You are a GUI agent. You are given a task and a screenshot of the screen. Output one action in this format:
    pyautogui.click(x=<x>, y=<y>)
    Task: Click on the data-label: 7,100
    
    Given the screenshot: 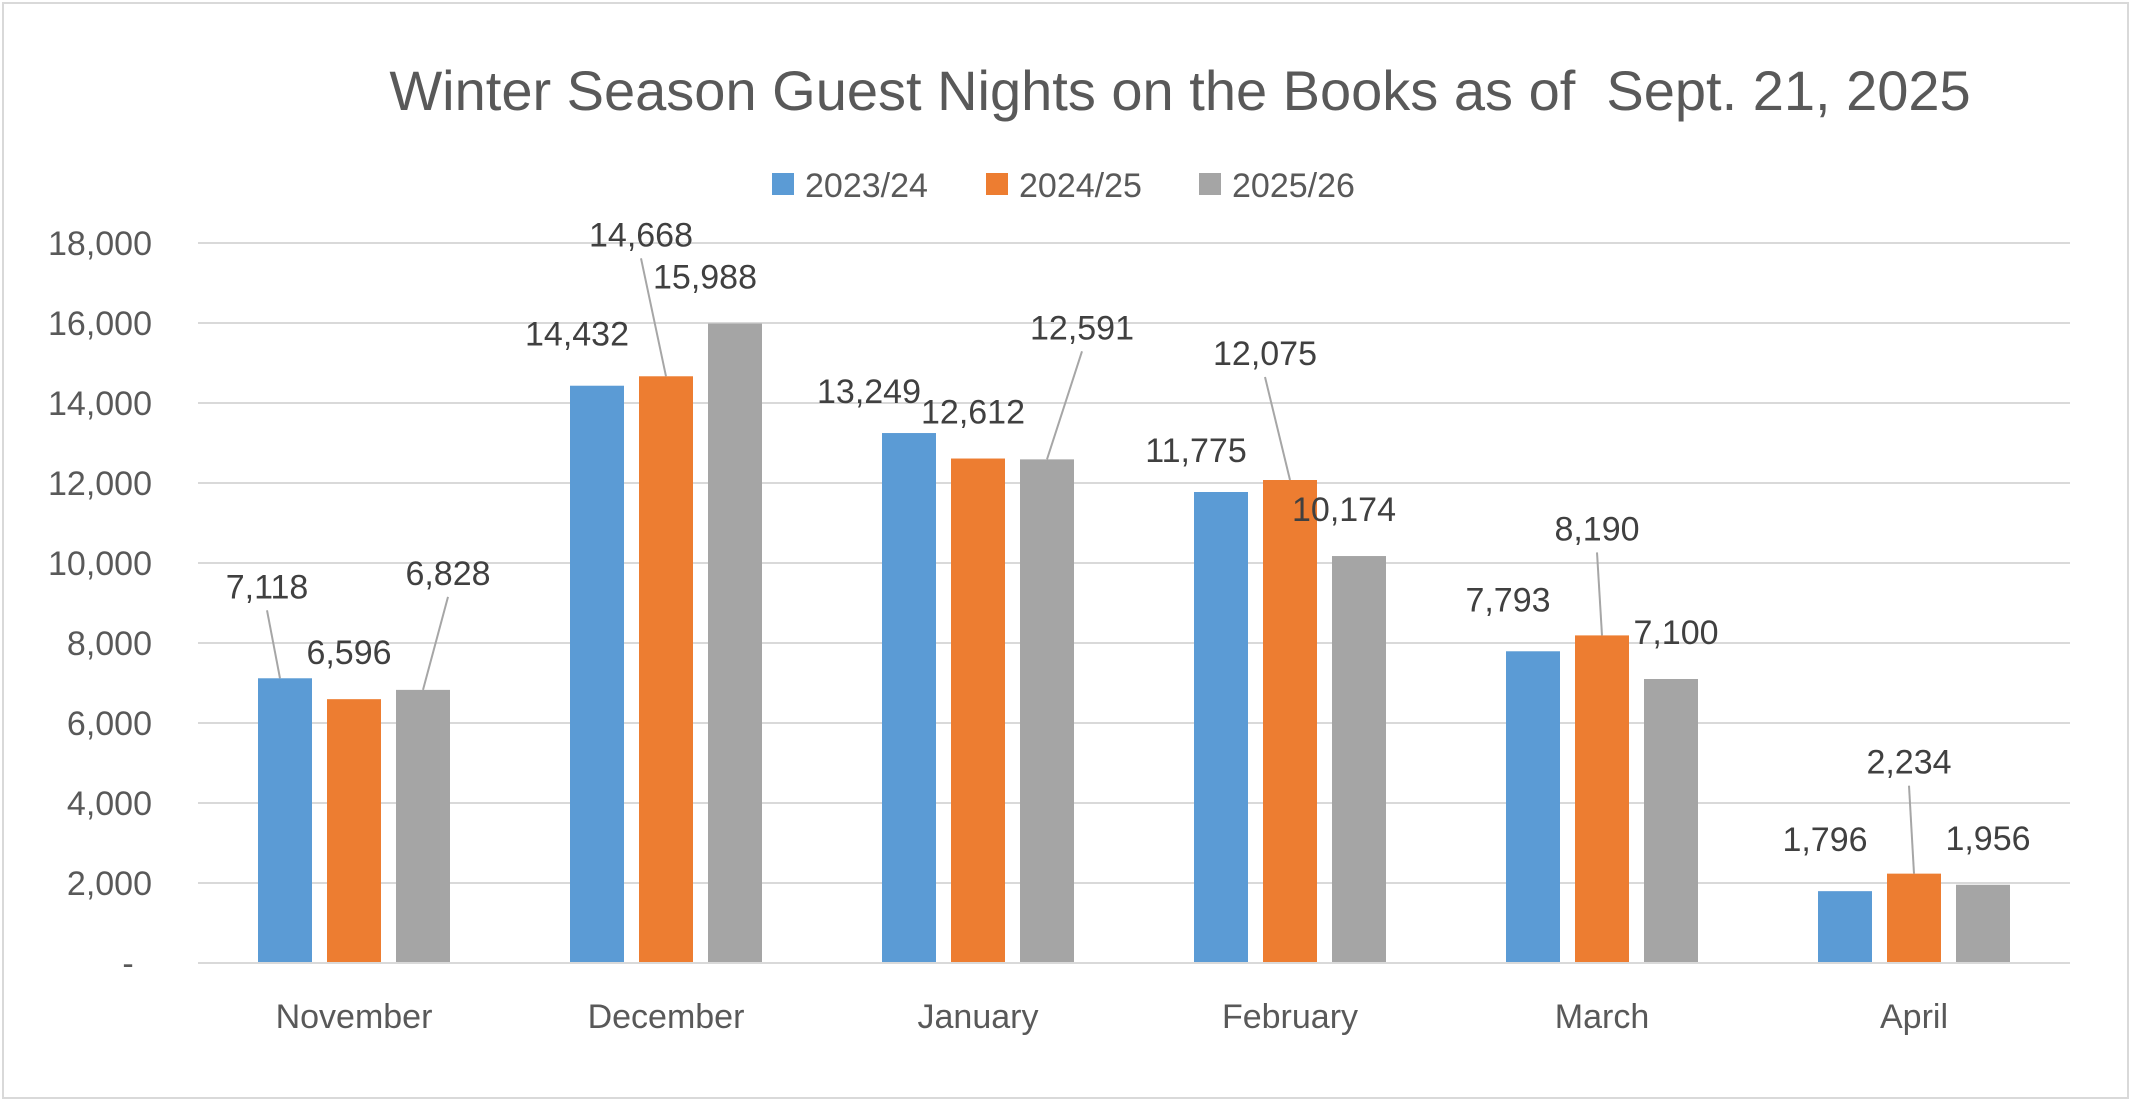 What is the action you would take?
    pyautogui.click(x=1675, y=633)
    